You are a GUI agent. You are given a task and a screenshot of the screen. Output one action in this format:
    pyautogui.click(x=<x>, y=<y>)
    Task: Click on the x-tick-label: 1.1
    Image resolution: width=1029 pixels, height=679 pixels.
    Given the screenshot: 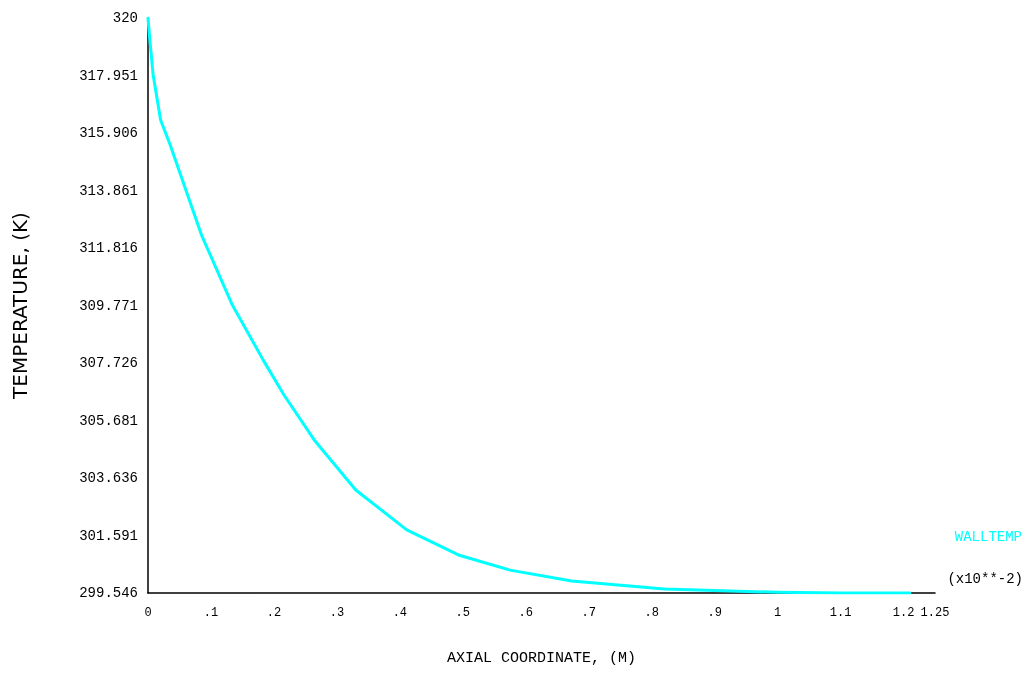 What is the action you would take?
    pyautogui.click(x=840, y=613)
    